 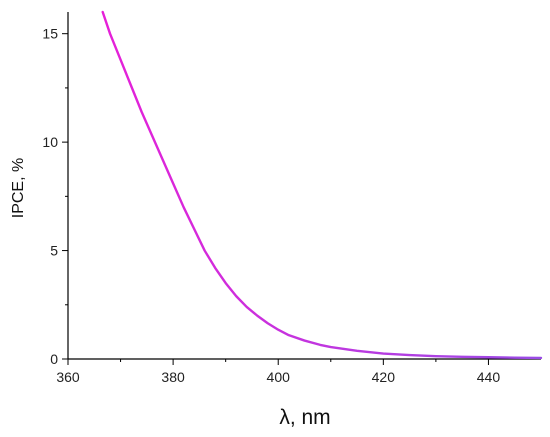 I want to click on x-tick-label: 380, so click(x=173, y=377).